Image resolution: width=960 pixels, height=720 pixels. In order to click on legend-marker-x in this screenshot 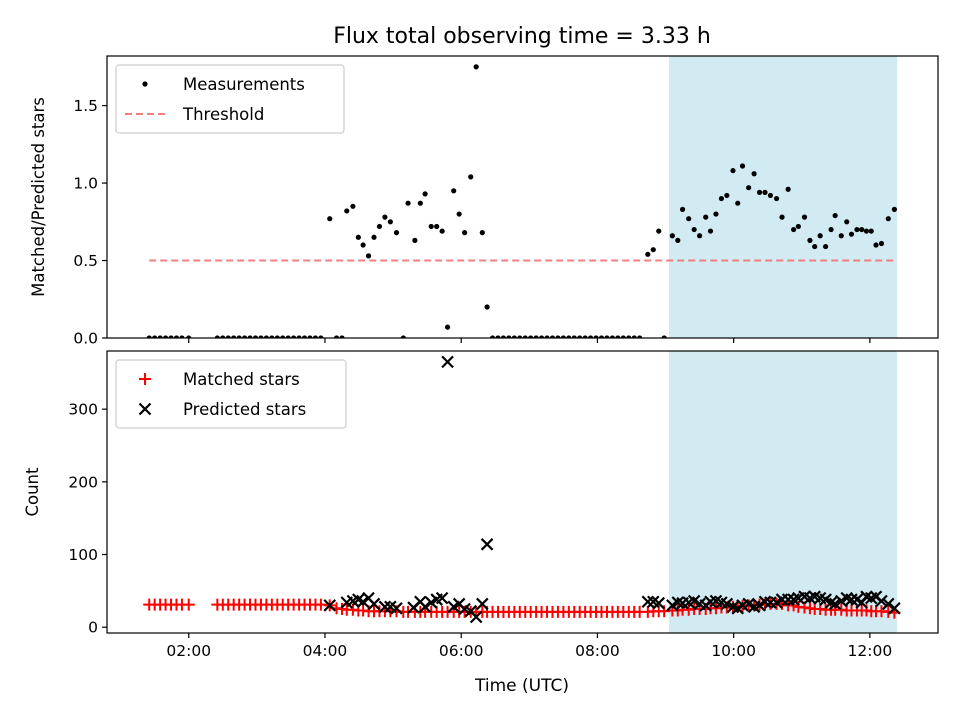, I will do `click(145, 409)`.